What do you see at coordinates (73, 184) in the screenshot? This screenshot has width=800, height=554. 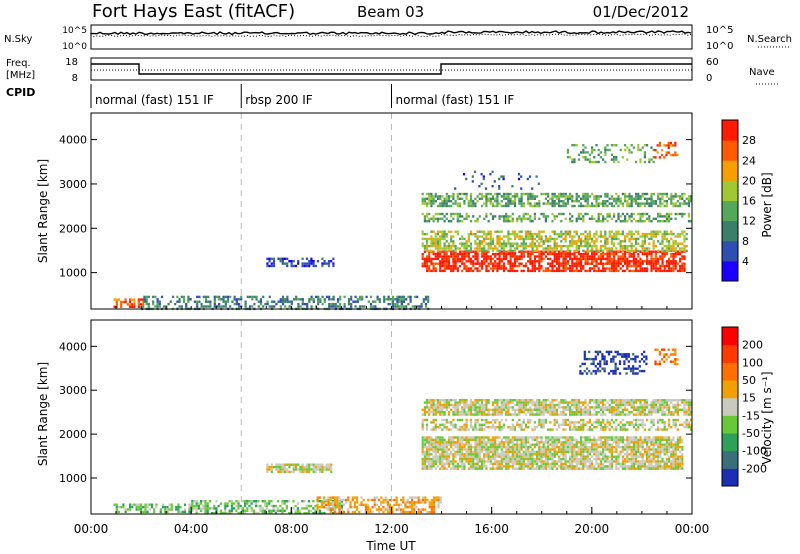 I see `y-tick-label: 3000` at bounding box center [73, 184].